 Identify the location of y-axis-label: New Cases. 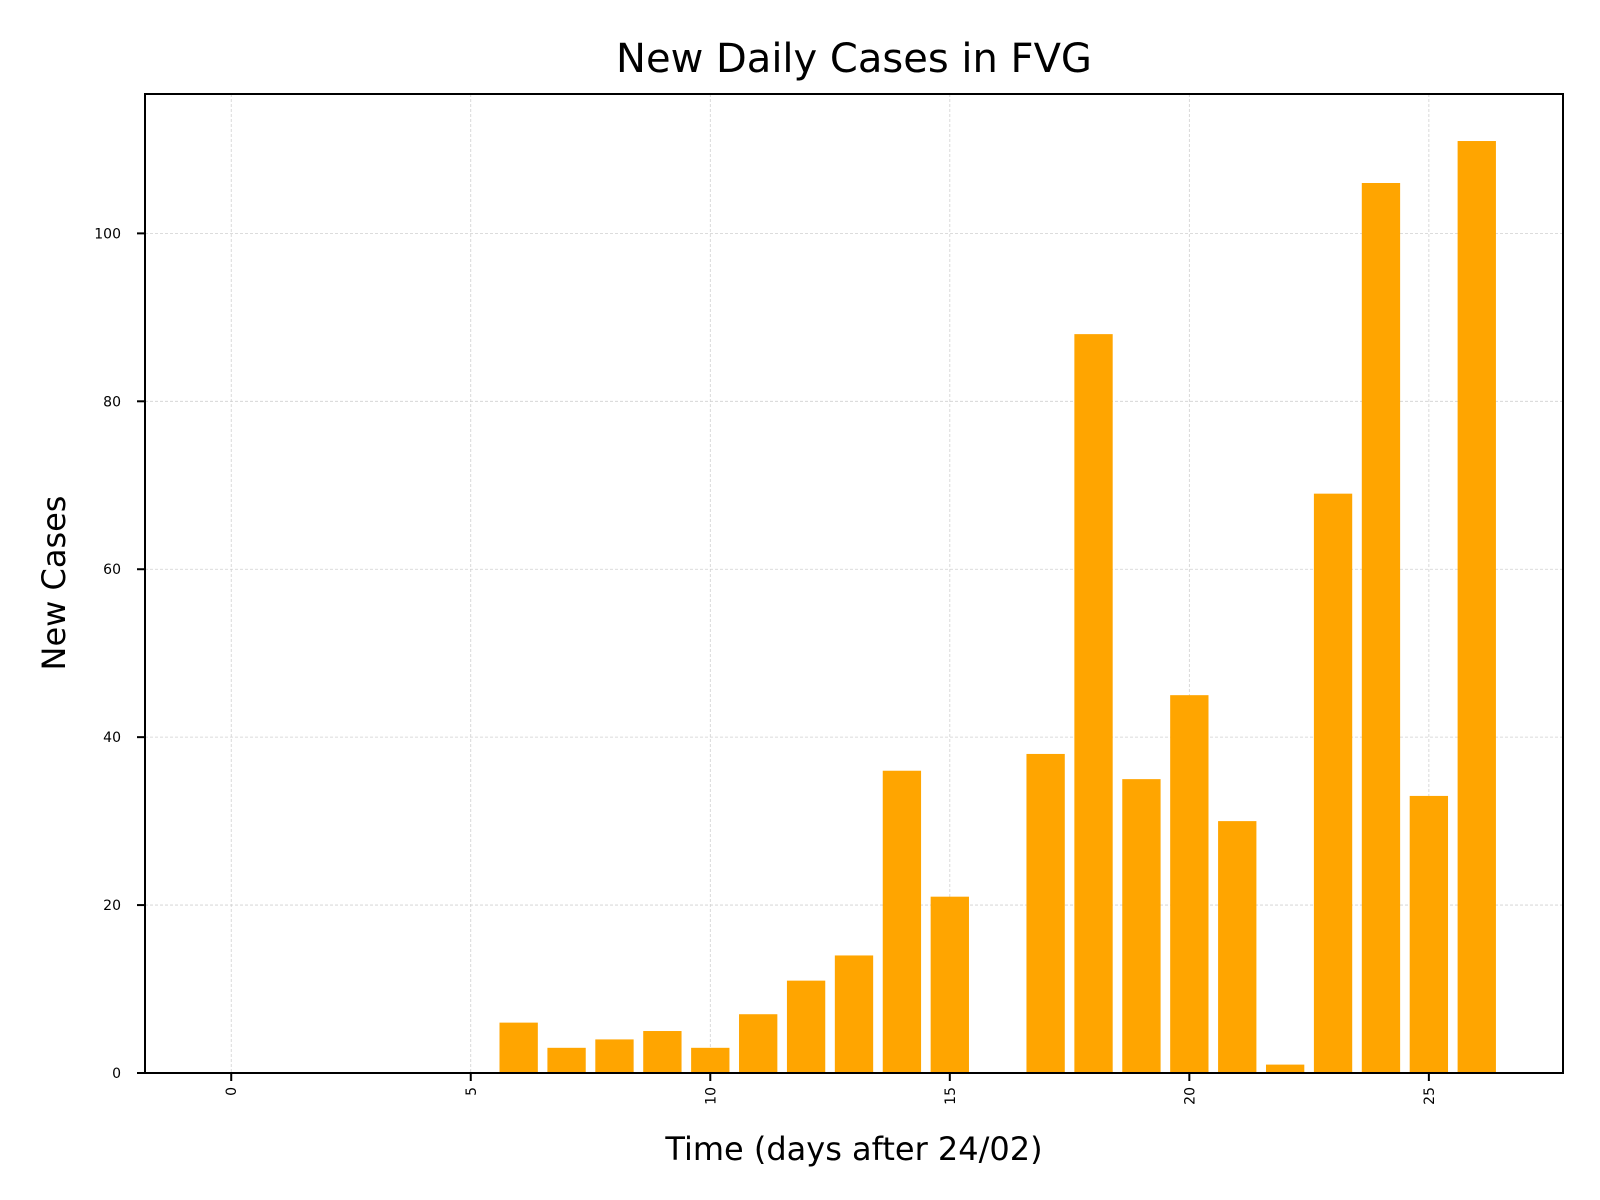
(54, 583).